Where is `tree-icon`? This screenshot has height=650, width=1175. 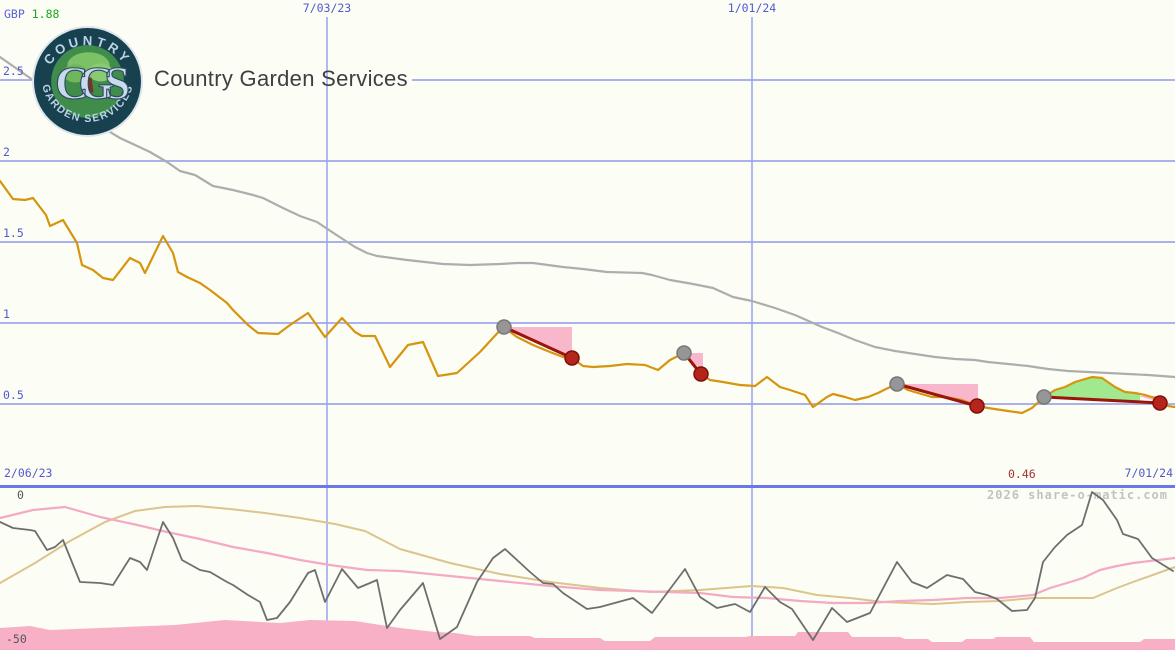
tree-icon is located at coordinates (88, 72).